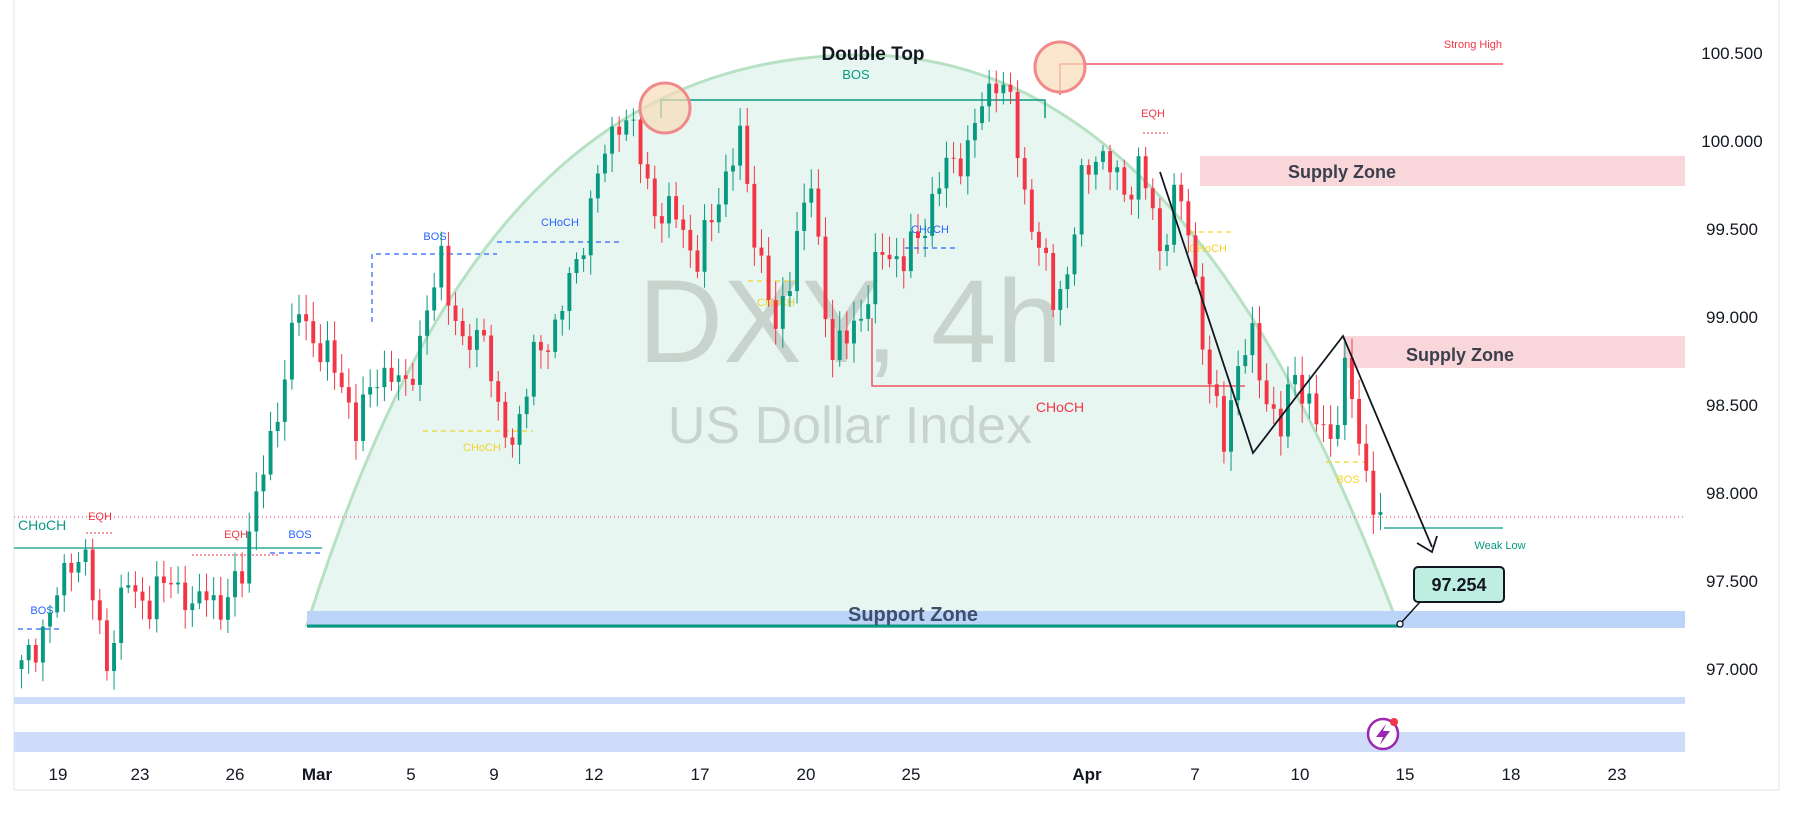 The height and width of the screenshot is (813, 1793). Describe the element at coordinates (560, 223) in the screenshot. I see `choch-label-blue-1: CHoCH` at that location.